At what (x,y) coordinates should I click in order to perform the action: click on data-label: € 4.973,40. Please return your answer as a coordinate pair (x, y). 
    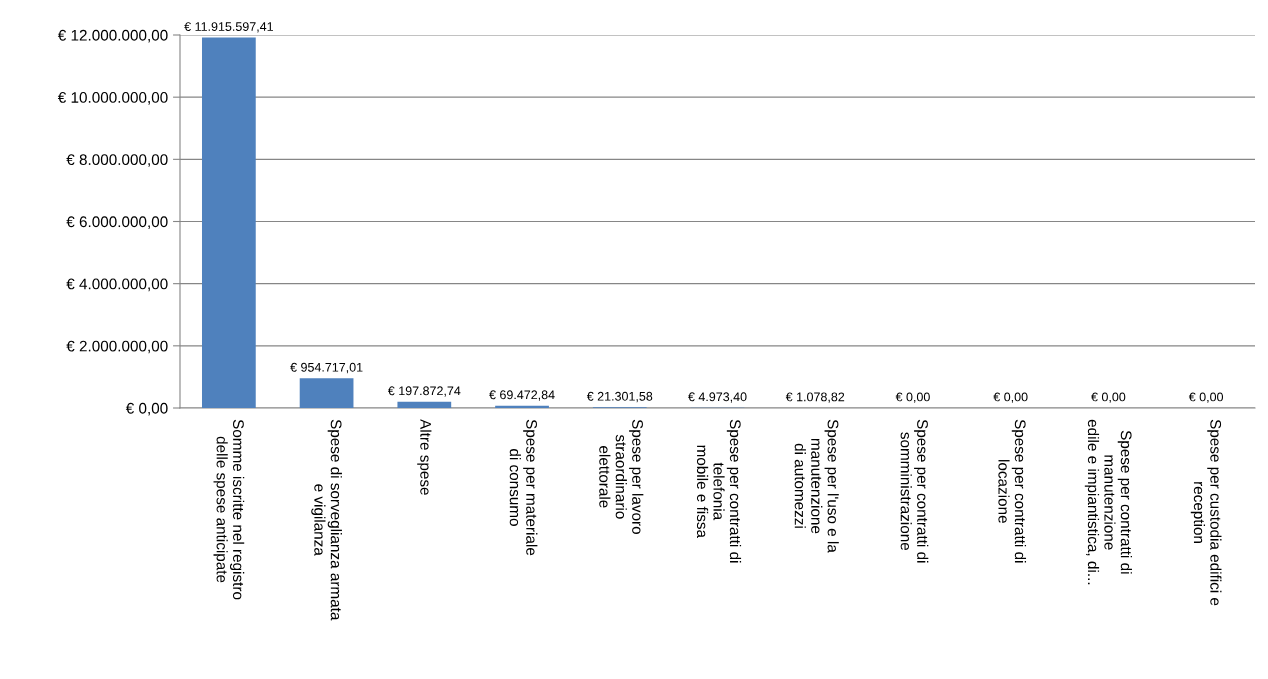
    Looking at the image, I should click on (717, 397).